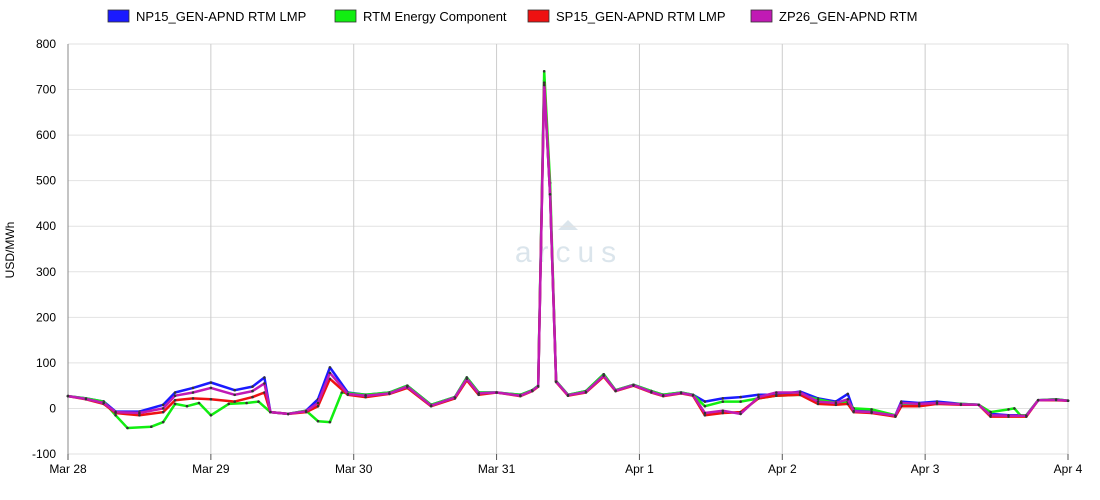  I want to click on legend-swatch, so click(761, 16).